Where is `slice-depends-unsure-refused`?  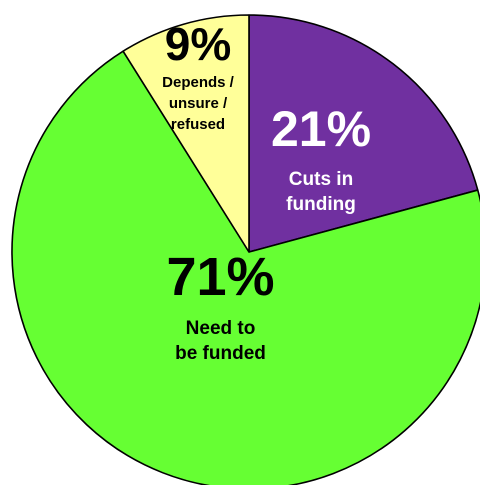
slice-depends-unsure-refused is located at coordinates (186, 133).